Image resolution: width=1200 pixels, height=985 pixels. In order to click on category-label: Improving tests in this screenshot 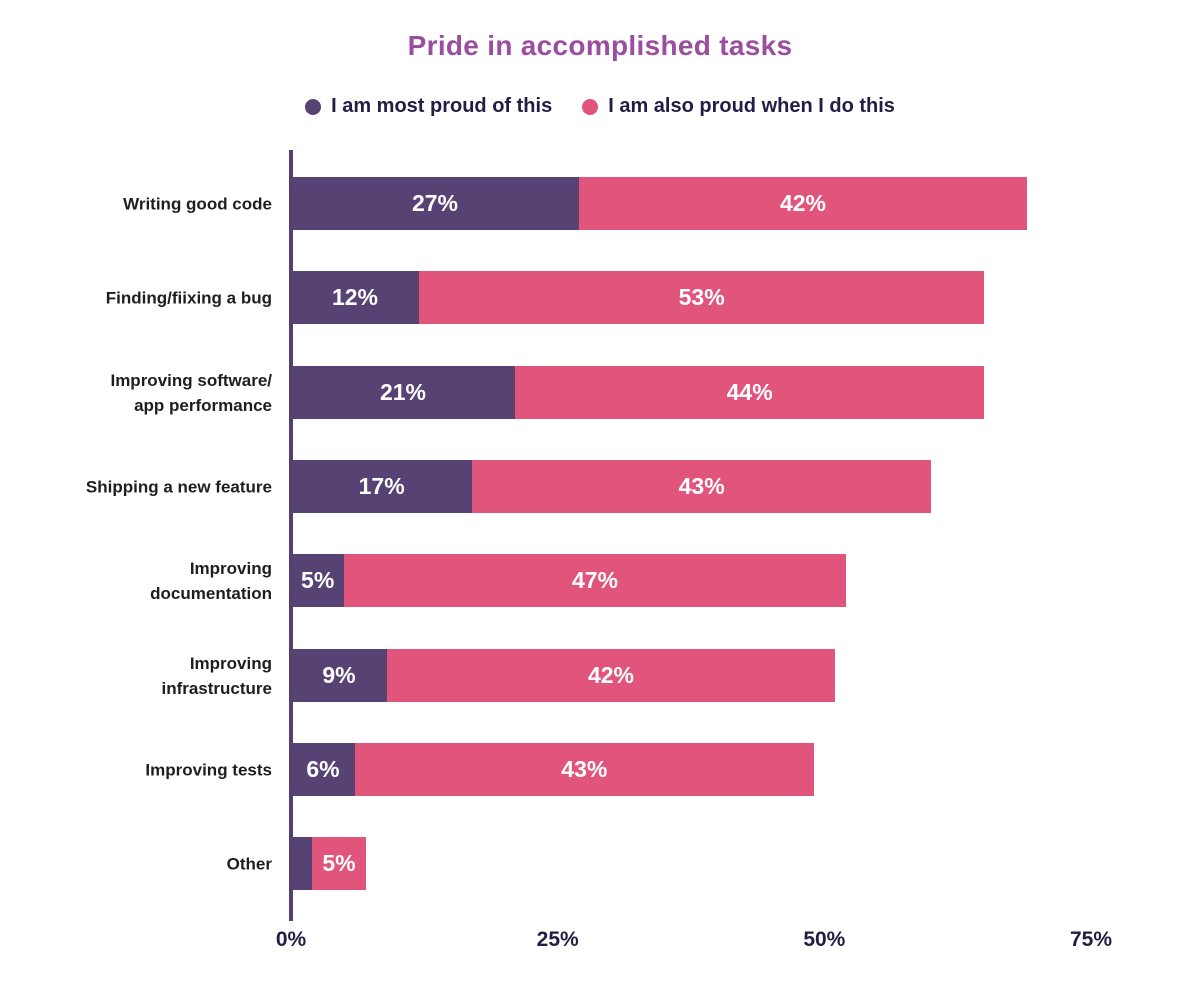, I will do `click(136, 769)`.